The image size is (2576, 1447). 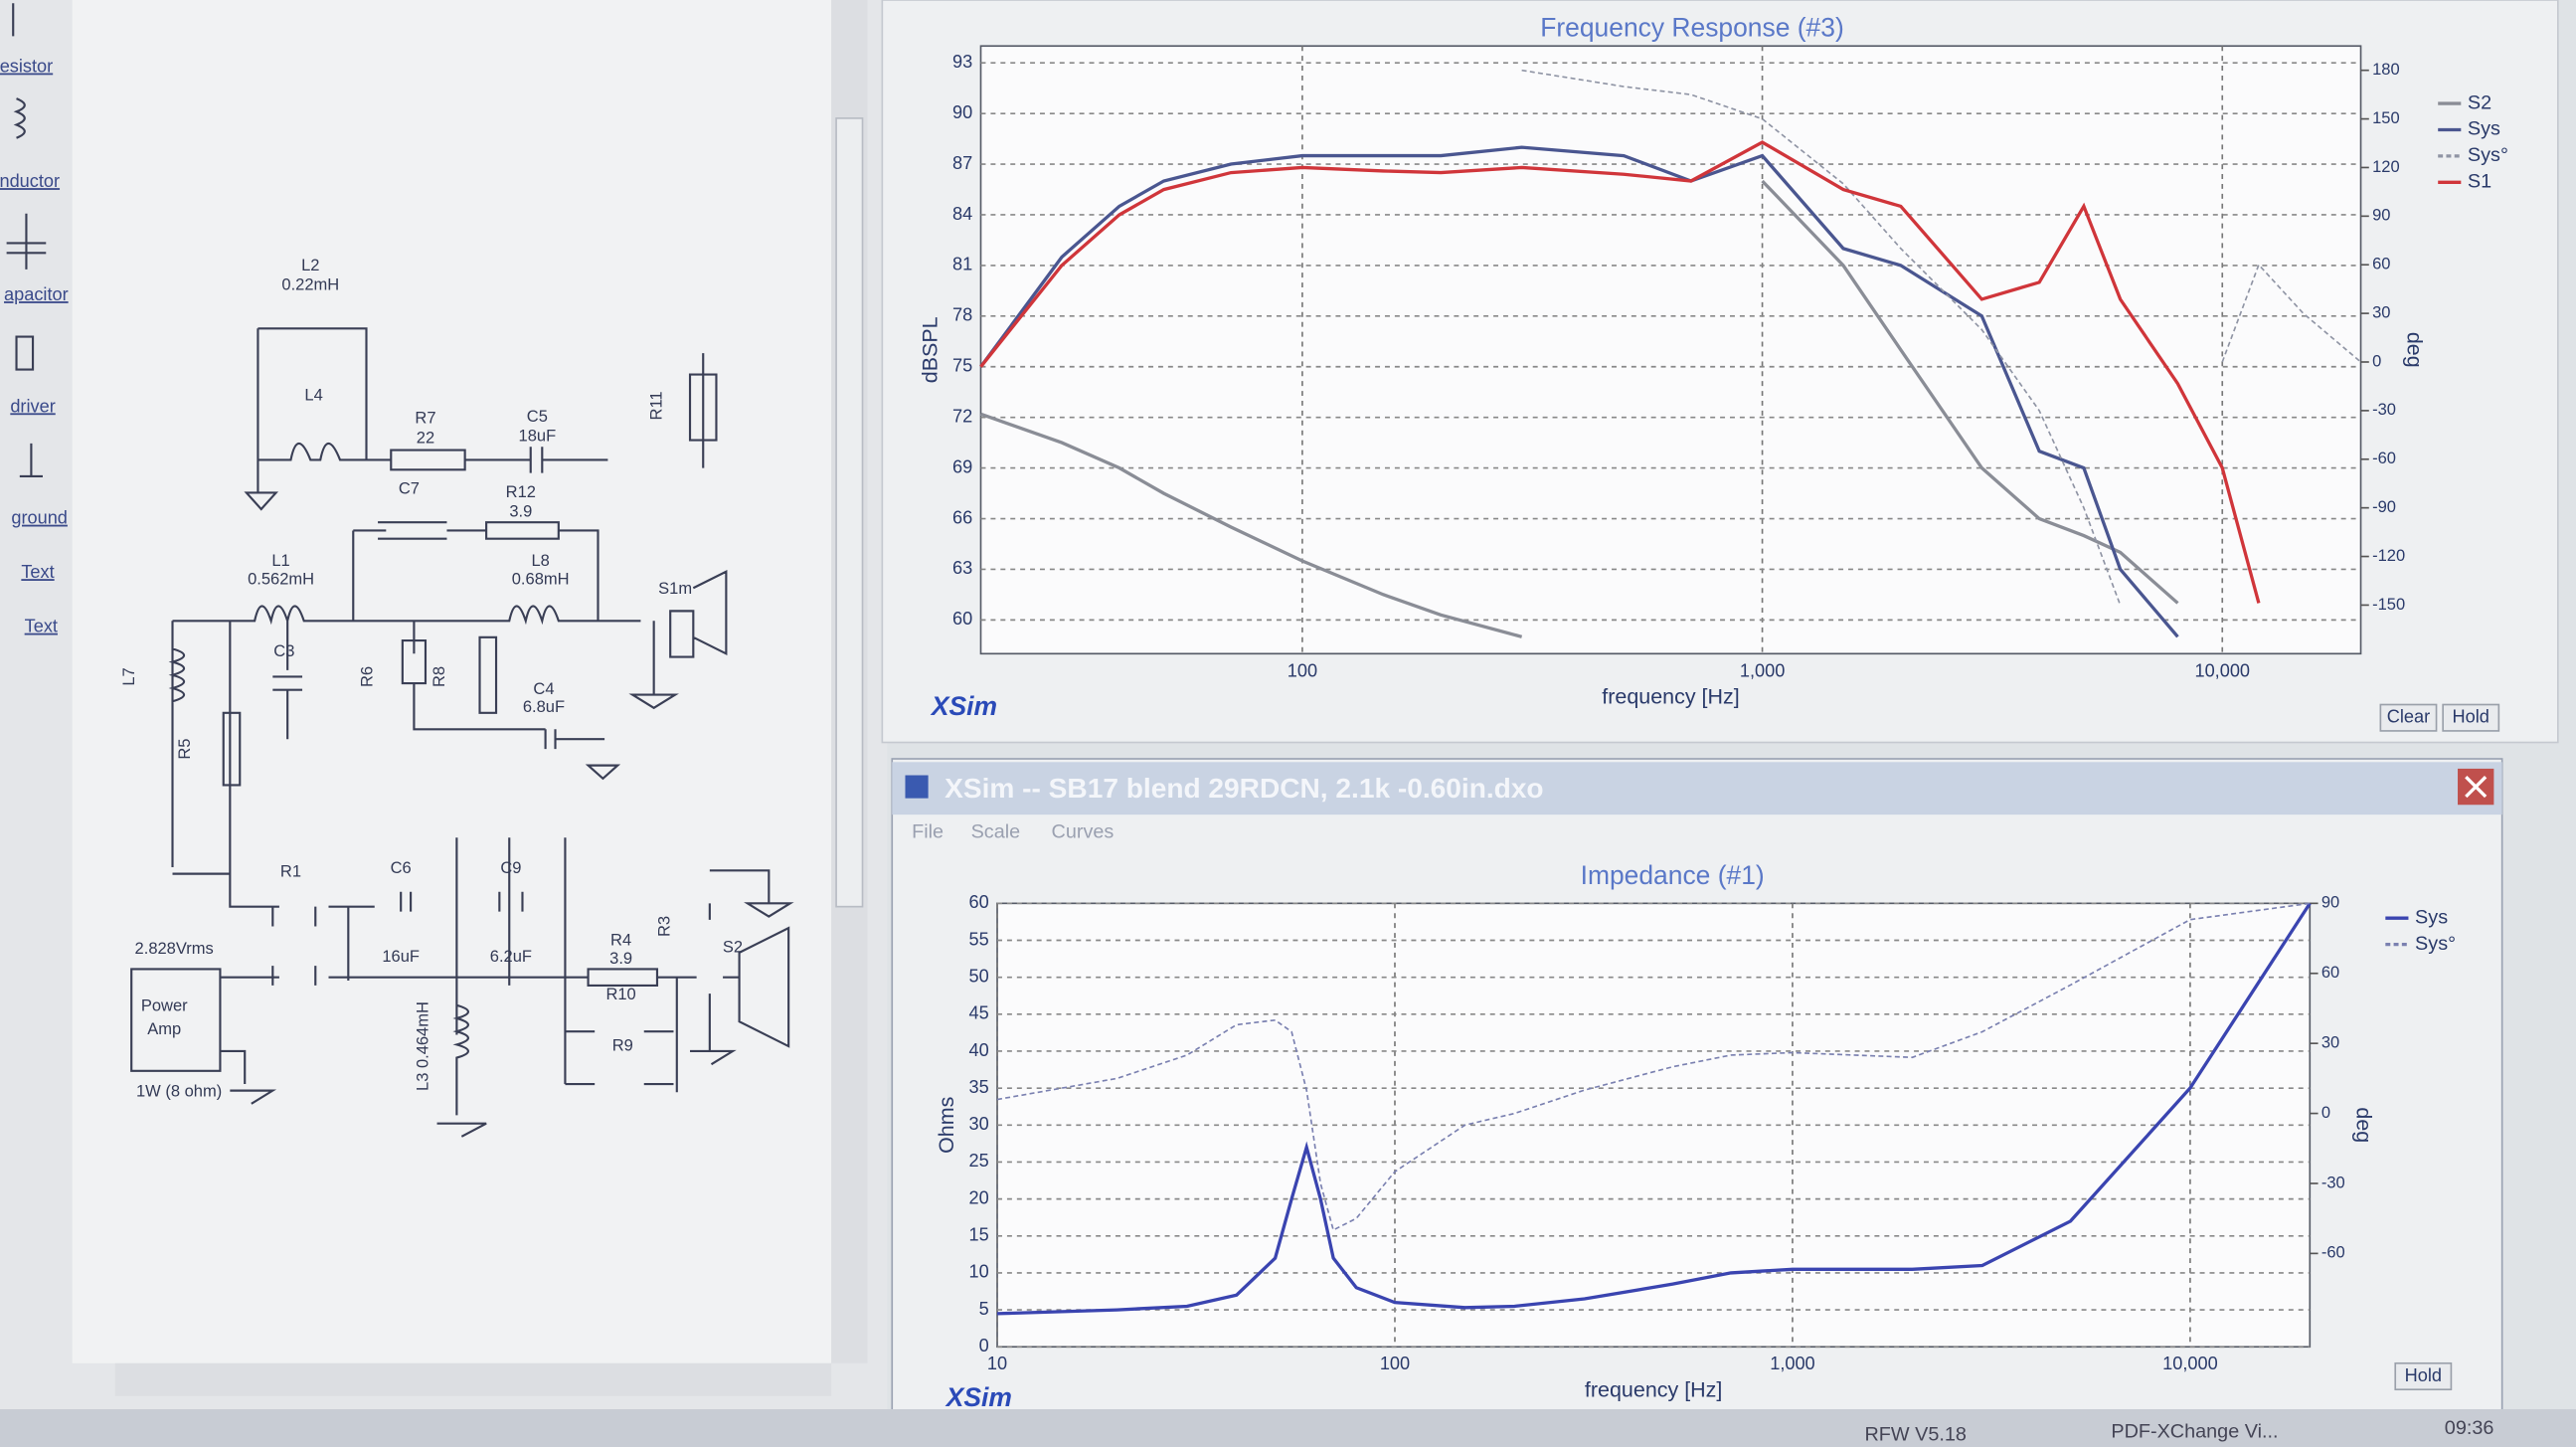 I want to click on component-value: 0.22mH, so click(x=310, y=285).